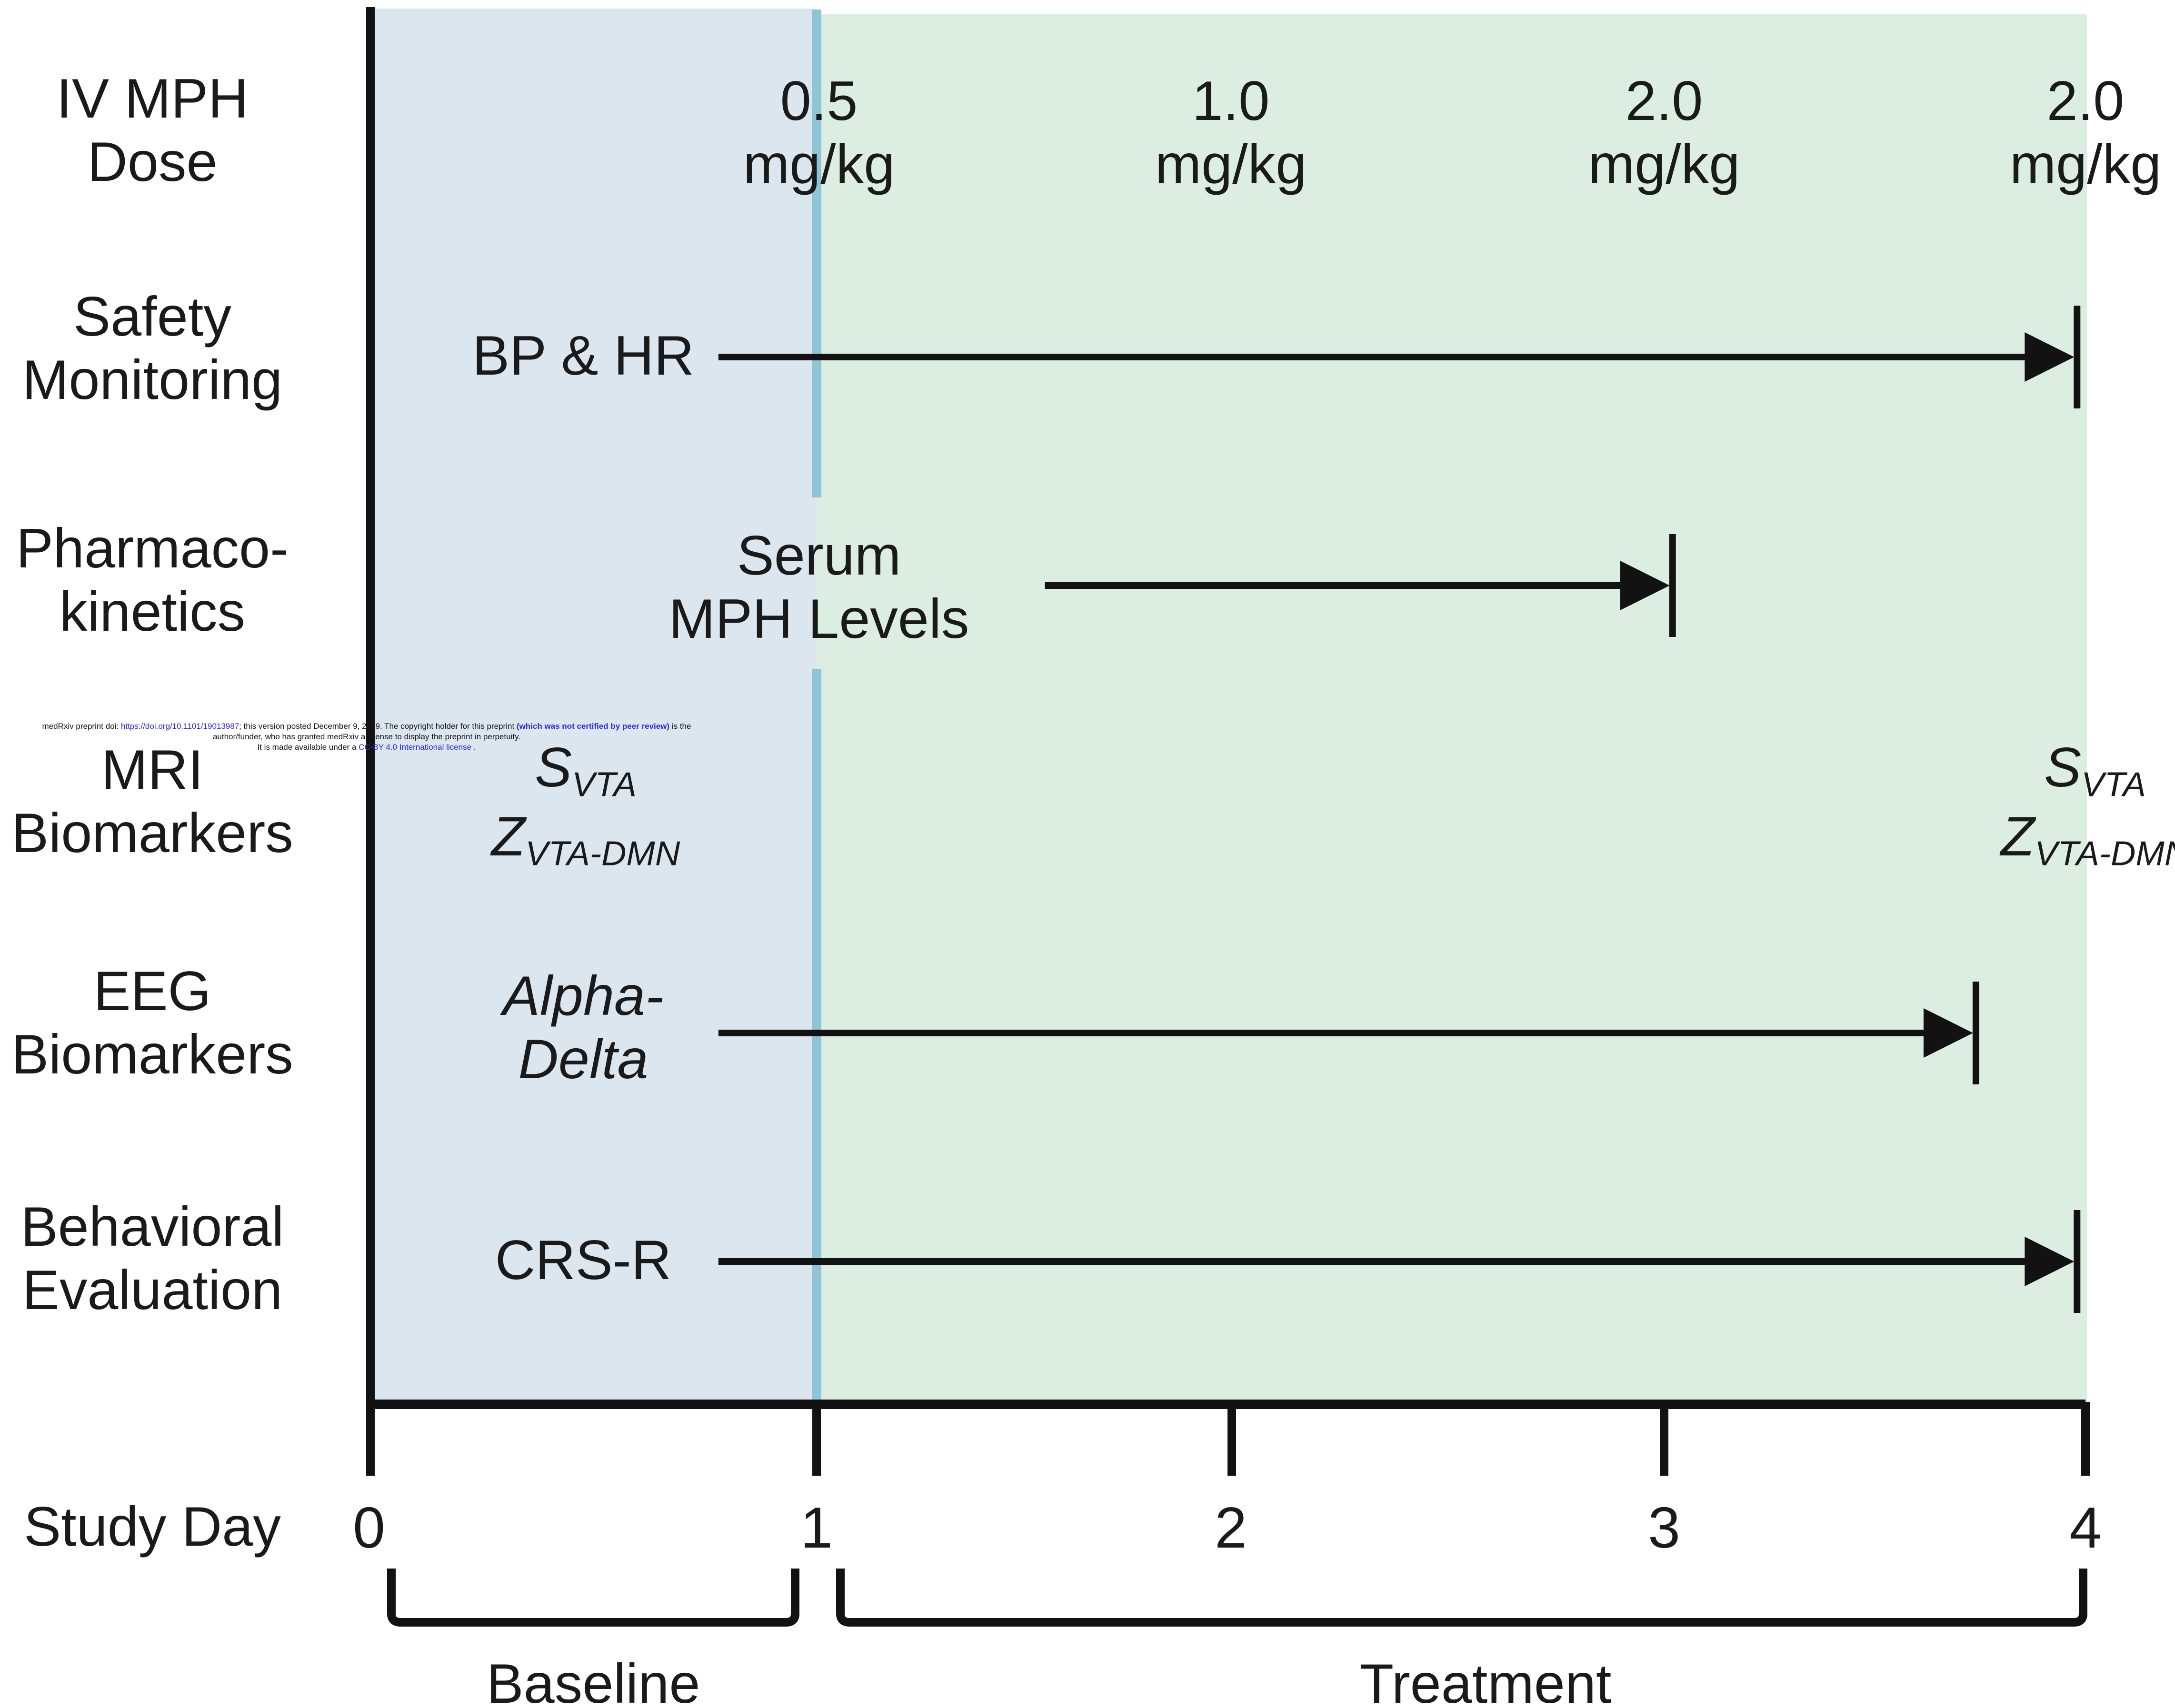 Image resolution: width=2175 pixels, height=1708 pixels. Describe the element at coordinates (152, 1258) in the screenshot. I see `row-label-behavior: Behavioral Evaluation` at that location.